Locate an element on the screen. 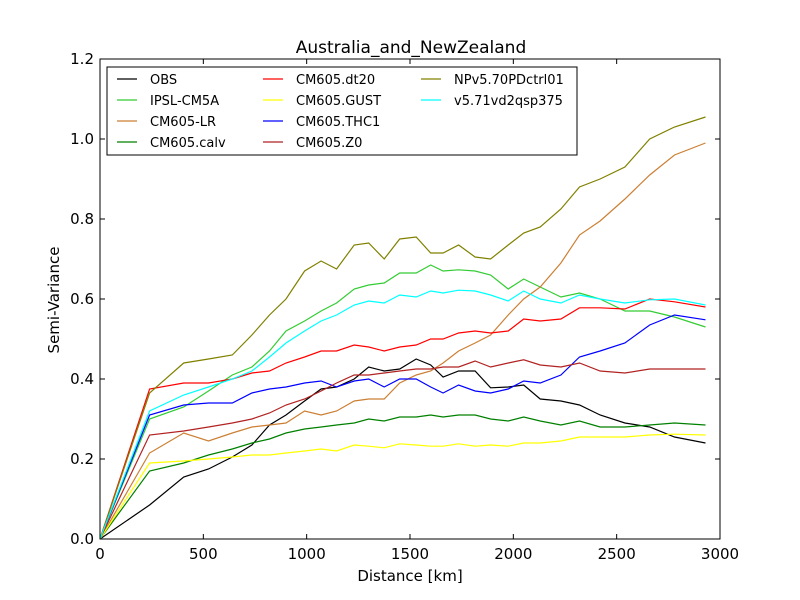 The height and width of the screenshot is (600, 800). y-tick-label: 0.8 is located at coordinates (82, 219).